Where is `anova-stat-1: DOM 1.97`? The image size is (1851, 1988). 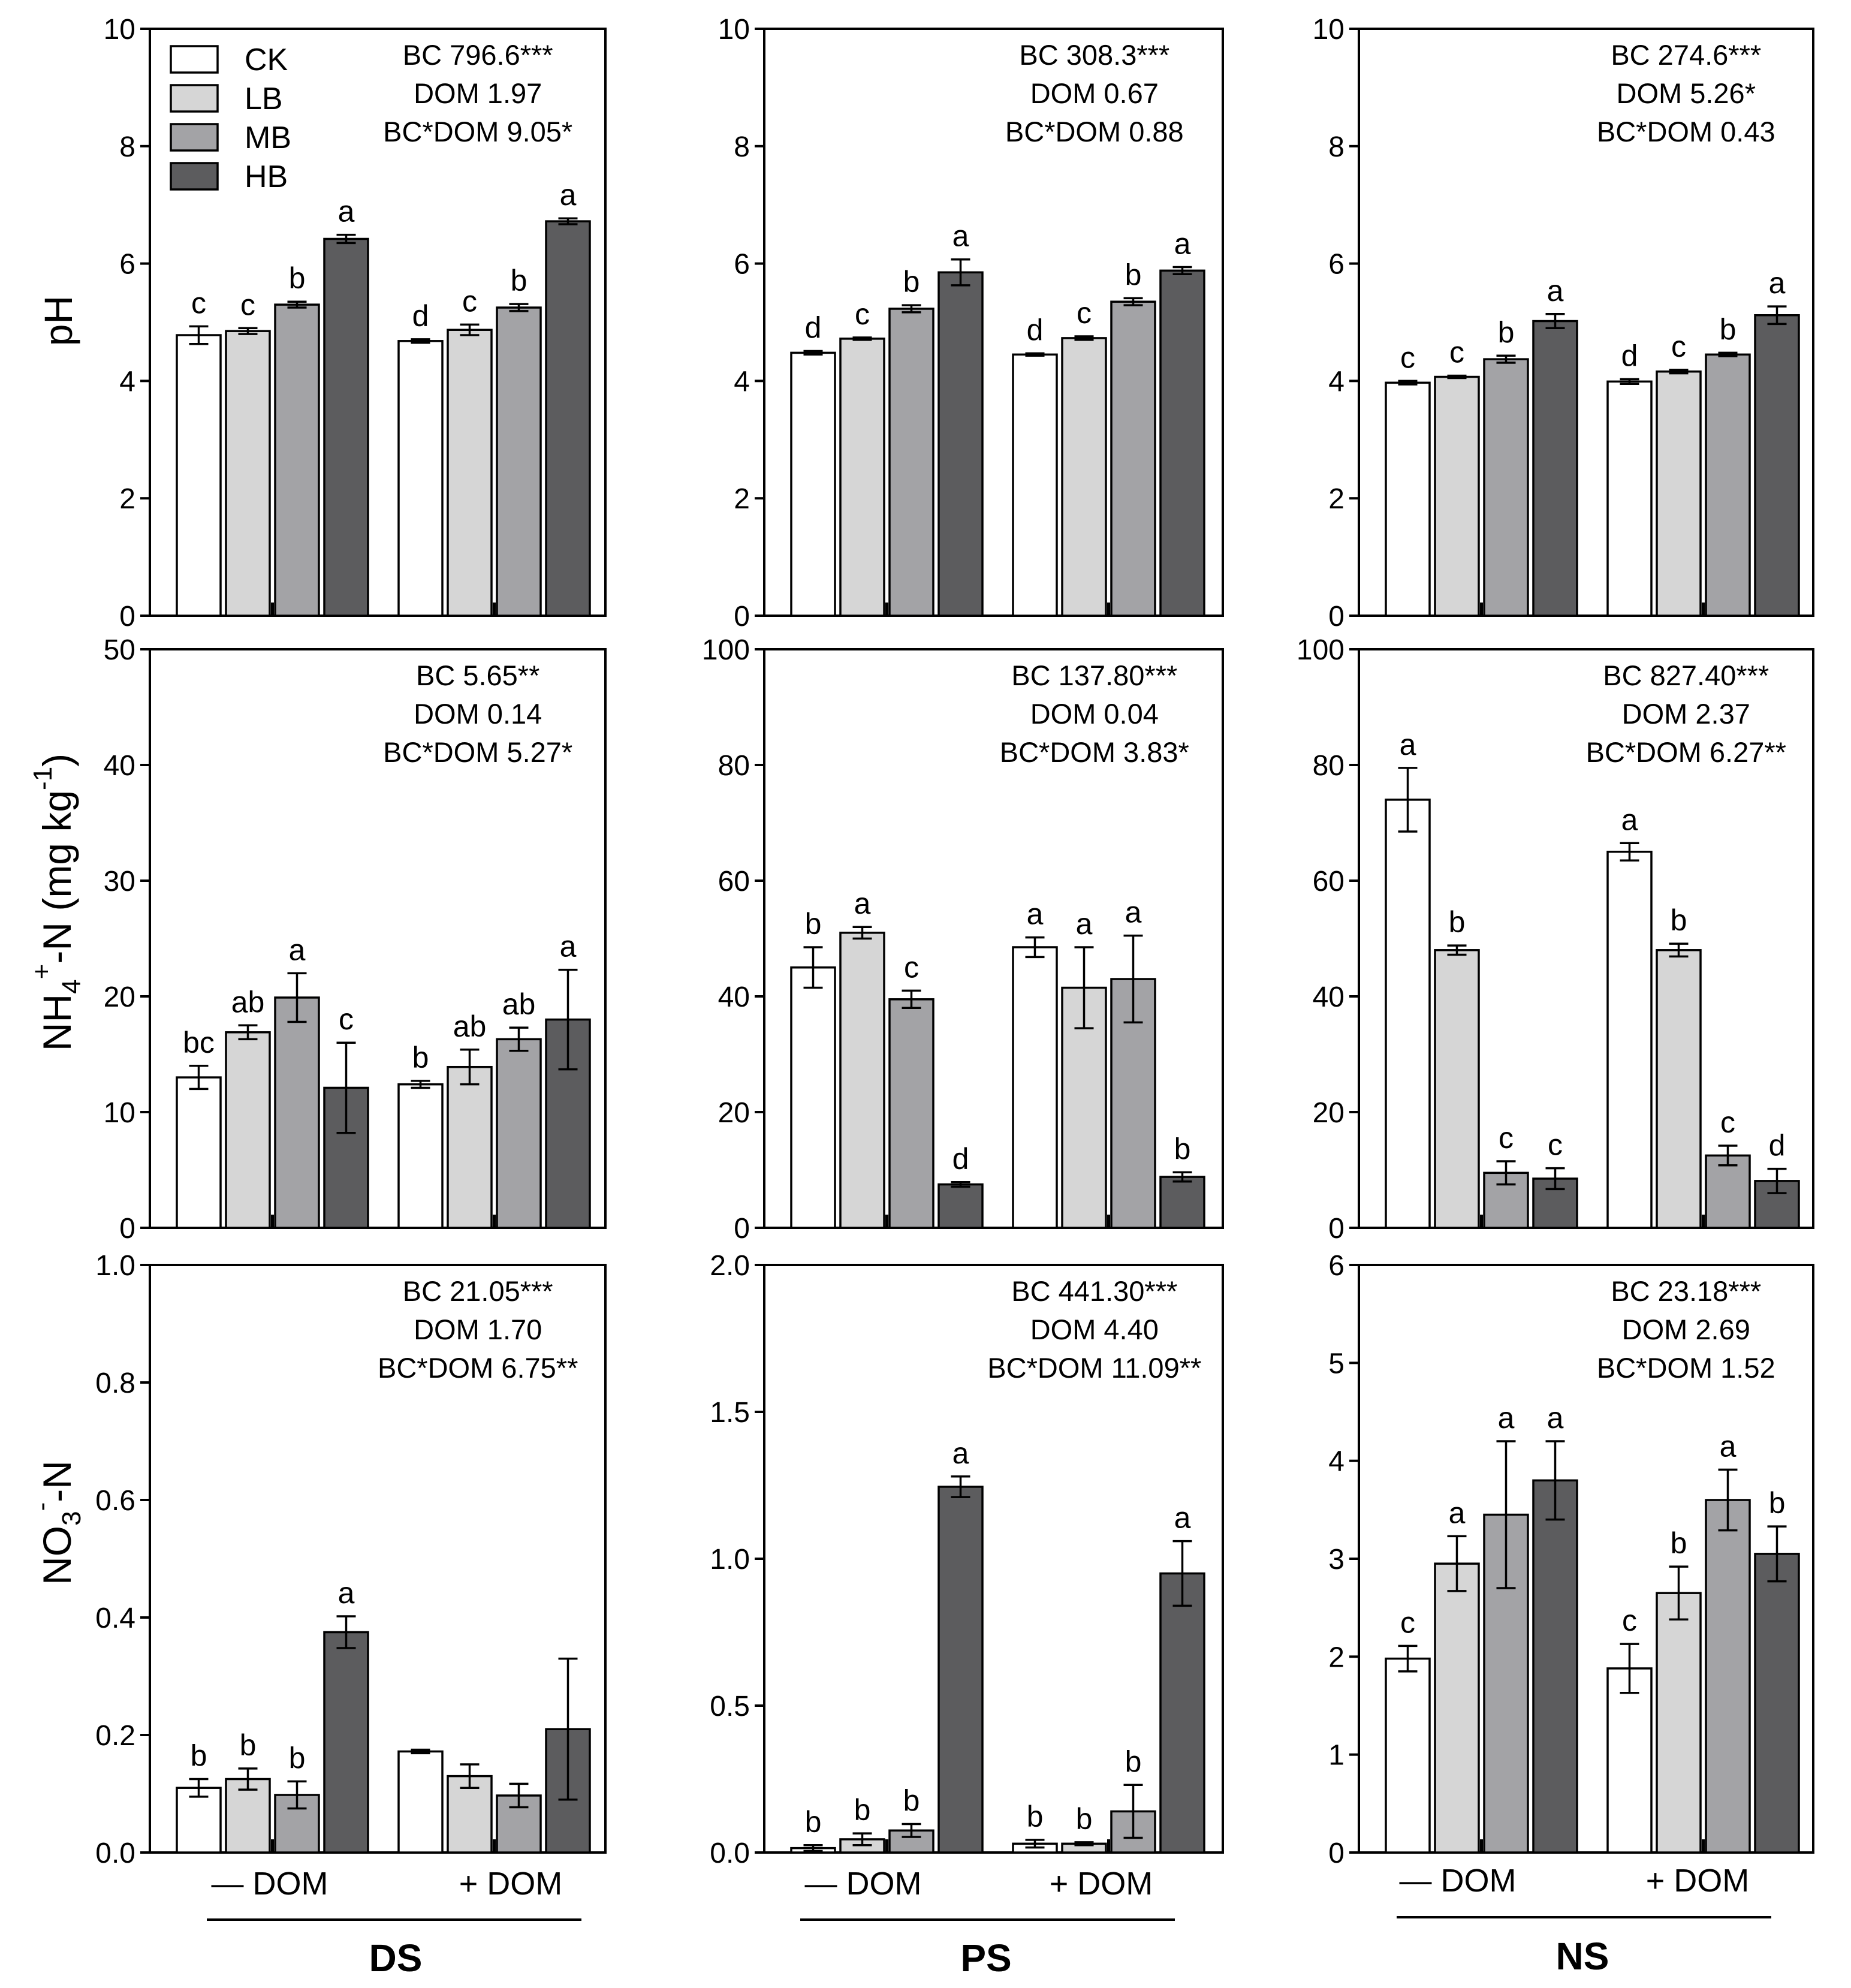 anova-stat-1: DOM 1.97 is located at coordinates (478, 93).